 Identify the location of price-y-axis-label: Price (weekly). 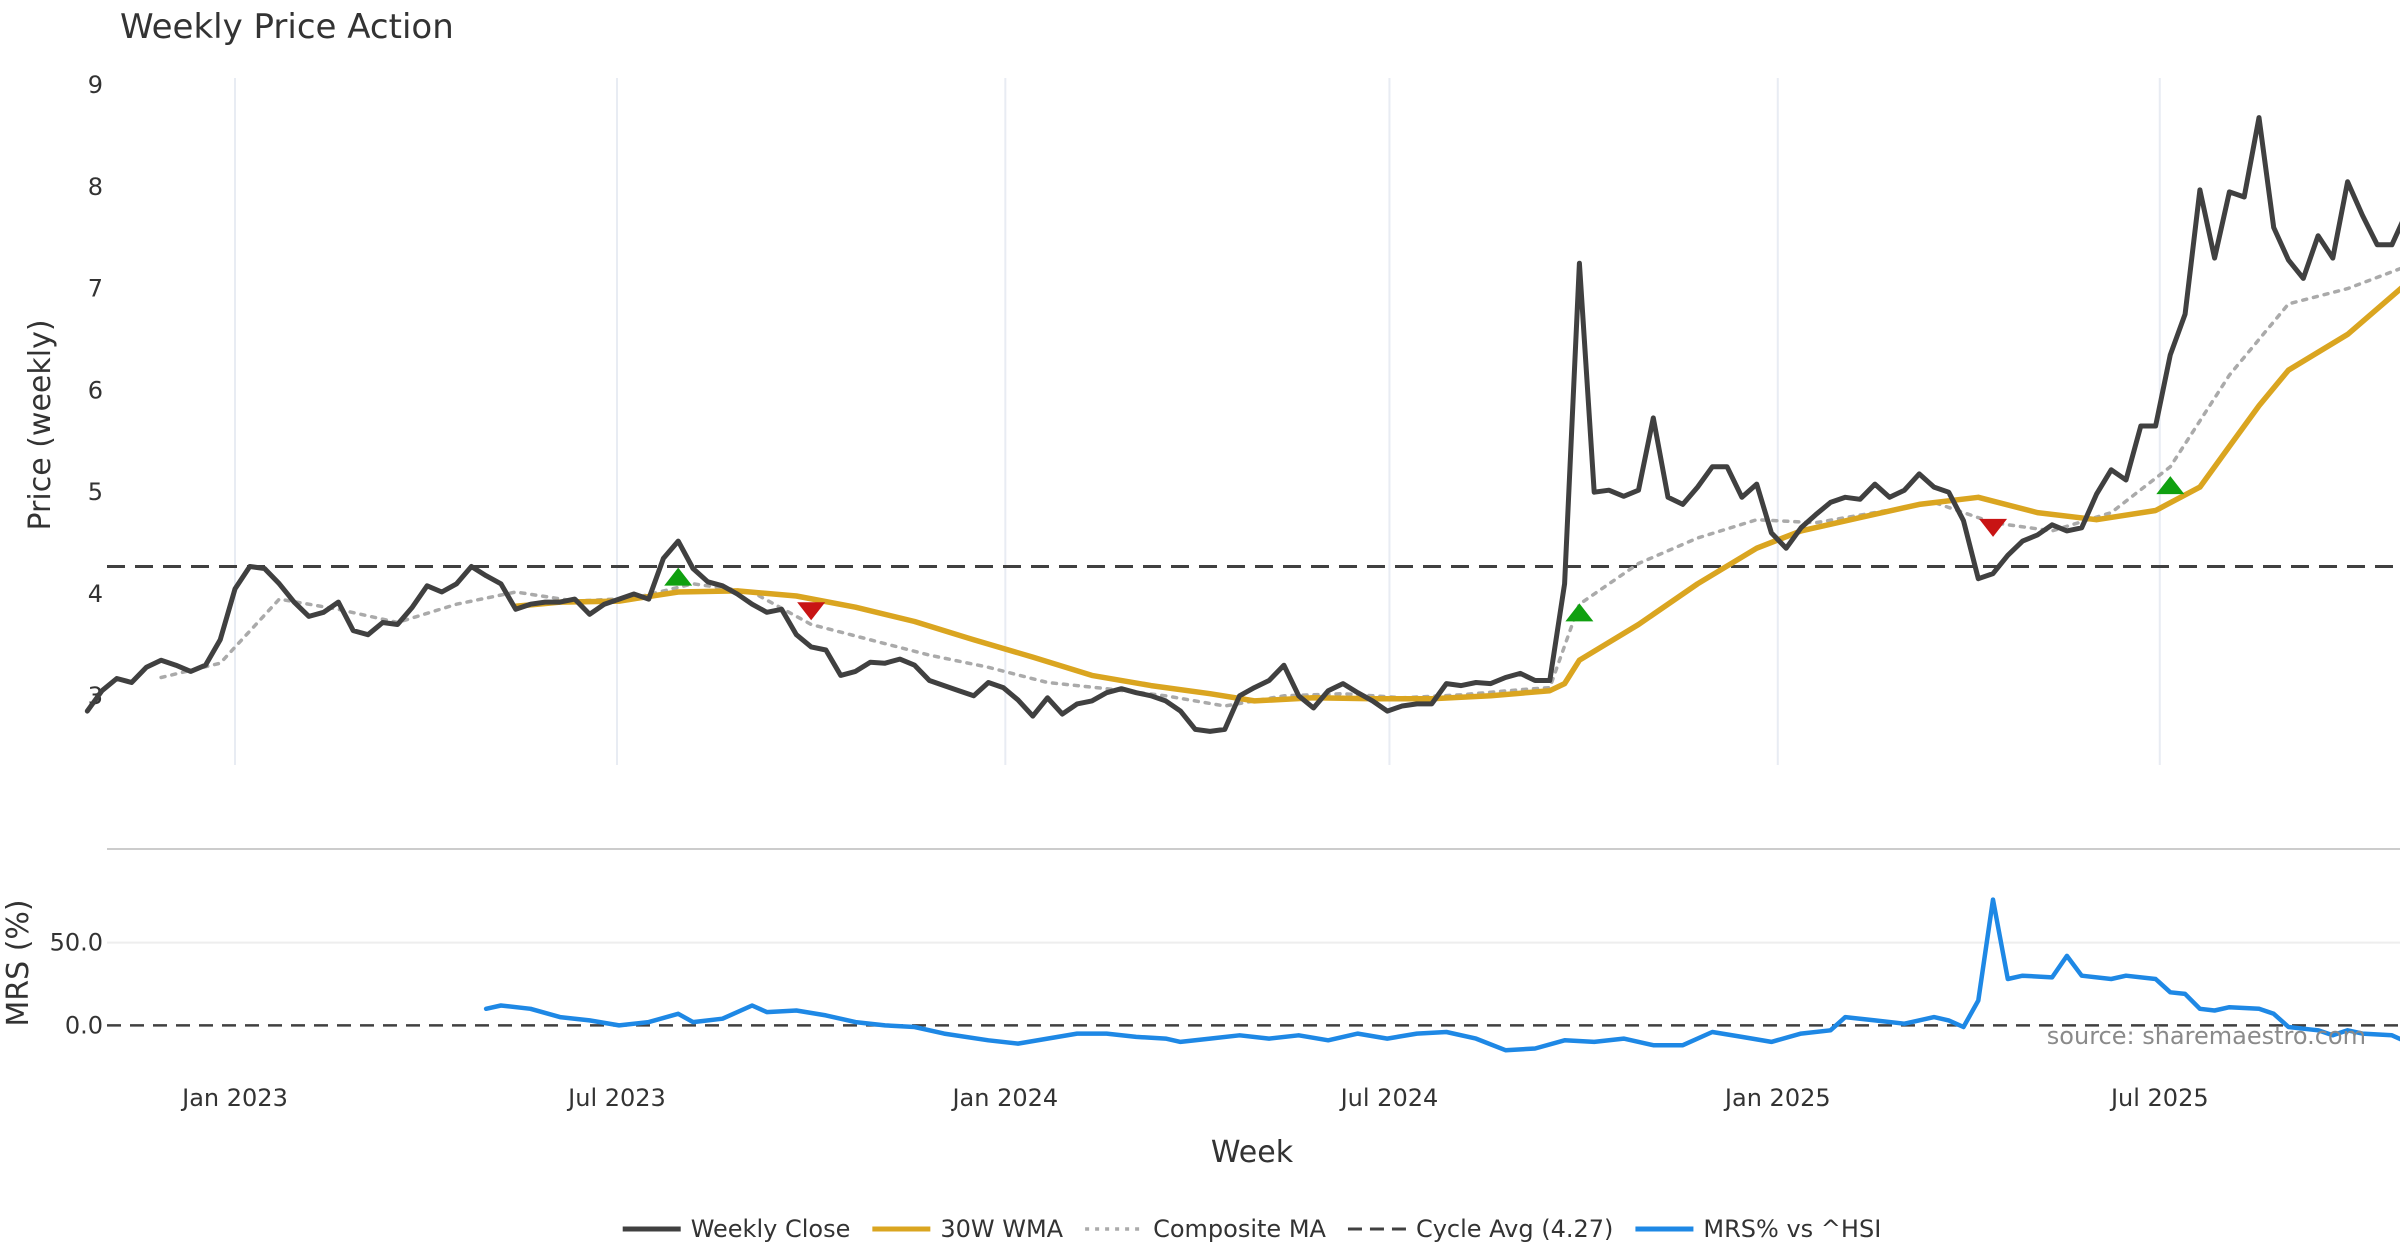
(40, 424).